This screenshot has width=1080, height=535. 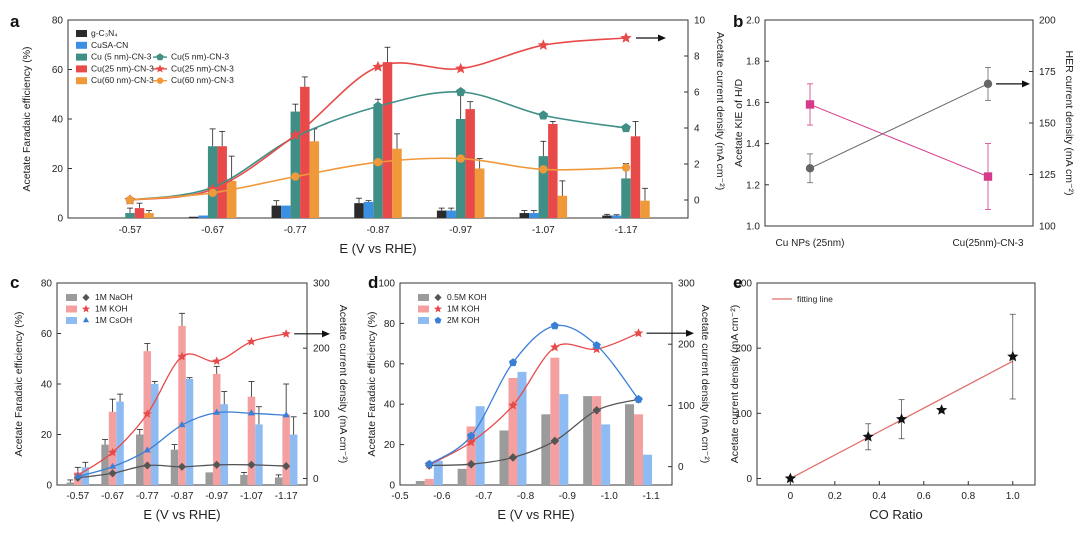 I want to click on x-tick-label: 0.8, so click(x=968, y=496).